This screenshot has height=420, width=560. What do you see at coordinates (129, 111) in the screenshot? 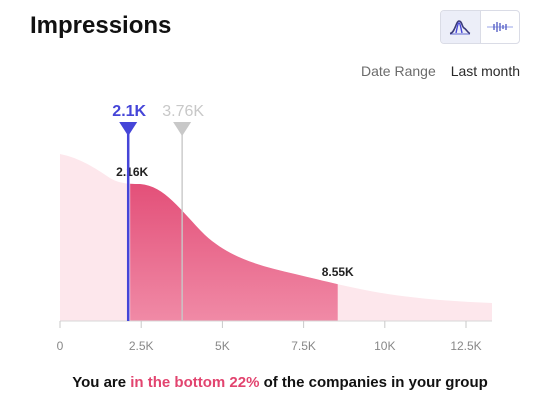
I see `you-marker-label: 2.1K` at bounding box center [129, 111].